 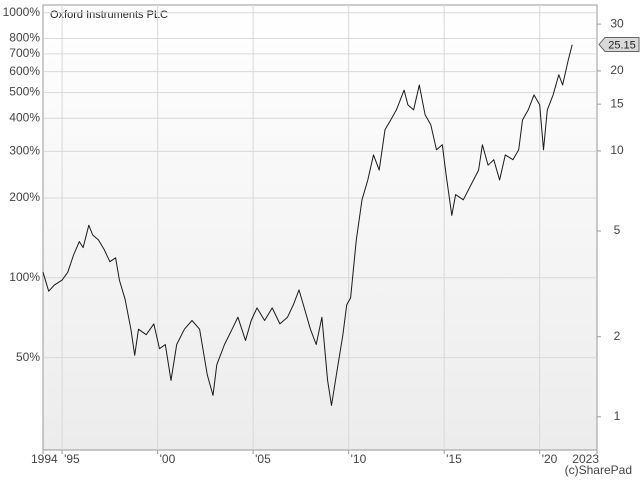 I want to click on x-tick-label: '20, so click(x=550, y=459).